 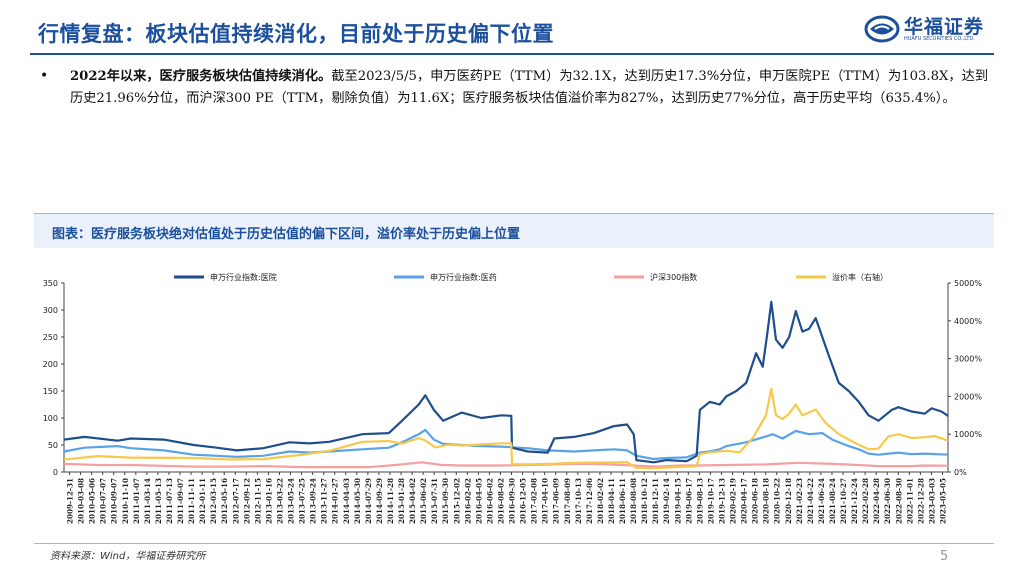 What do you see at coordinates (243, 277) in the screenshot?
I see `legend-label-0: 申万行业指数:医院` at bounding box center [243, 277].